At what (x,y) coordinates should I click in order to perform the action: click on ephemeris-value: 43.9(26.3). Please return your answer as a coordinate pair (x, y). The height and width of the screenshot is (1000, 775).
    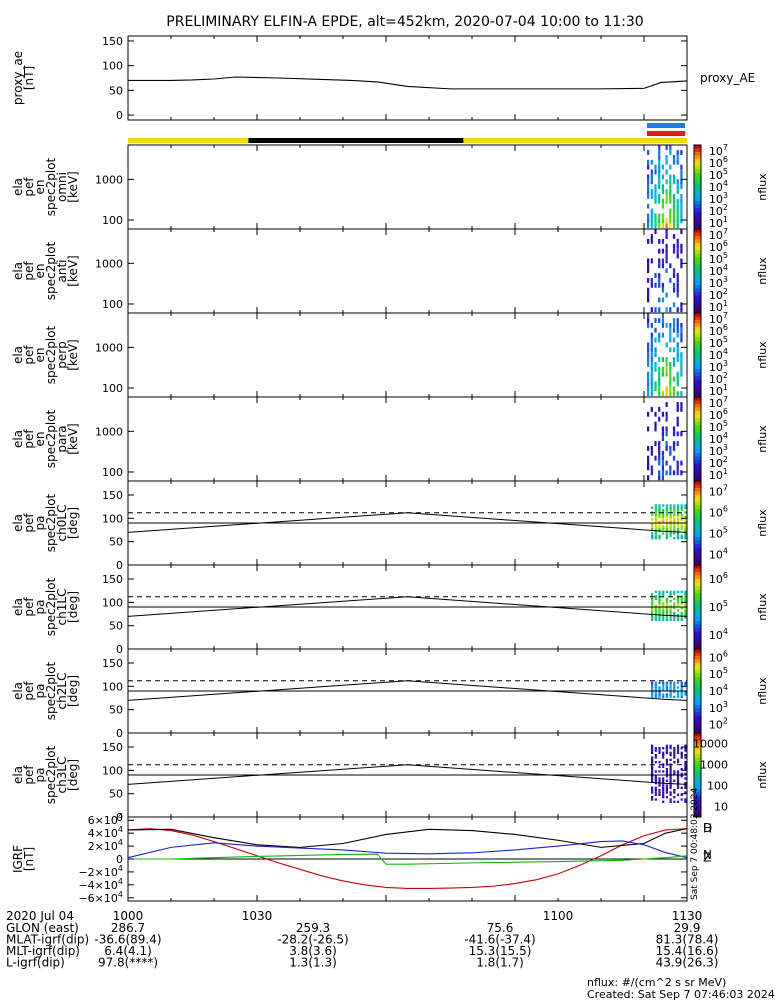
    Looking at the image, I should click on (687, 963).